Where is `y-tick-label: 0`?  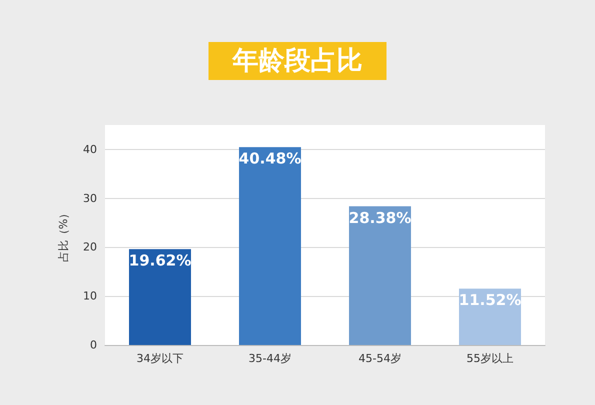
y-tick-label: 0 is located at coordinates (93, 345).